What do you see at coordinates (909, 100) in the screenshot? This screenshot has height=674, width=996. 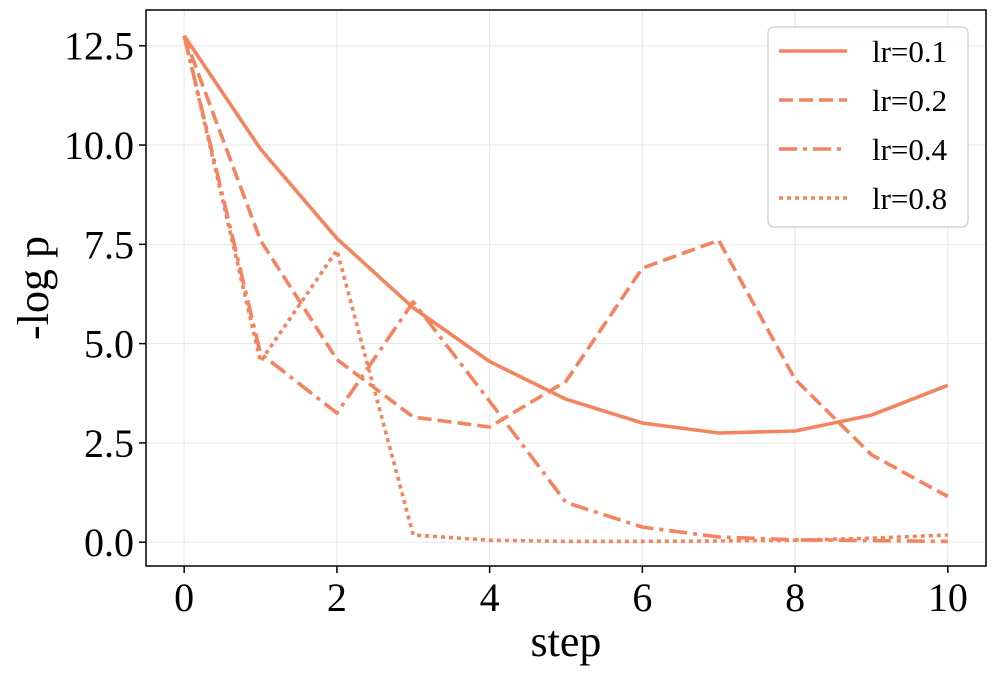 I see `legend-label: lr=0.2` at bounding box center [909, 100].